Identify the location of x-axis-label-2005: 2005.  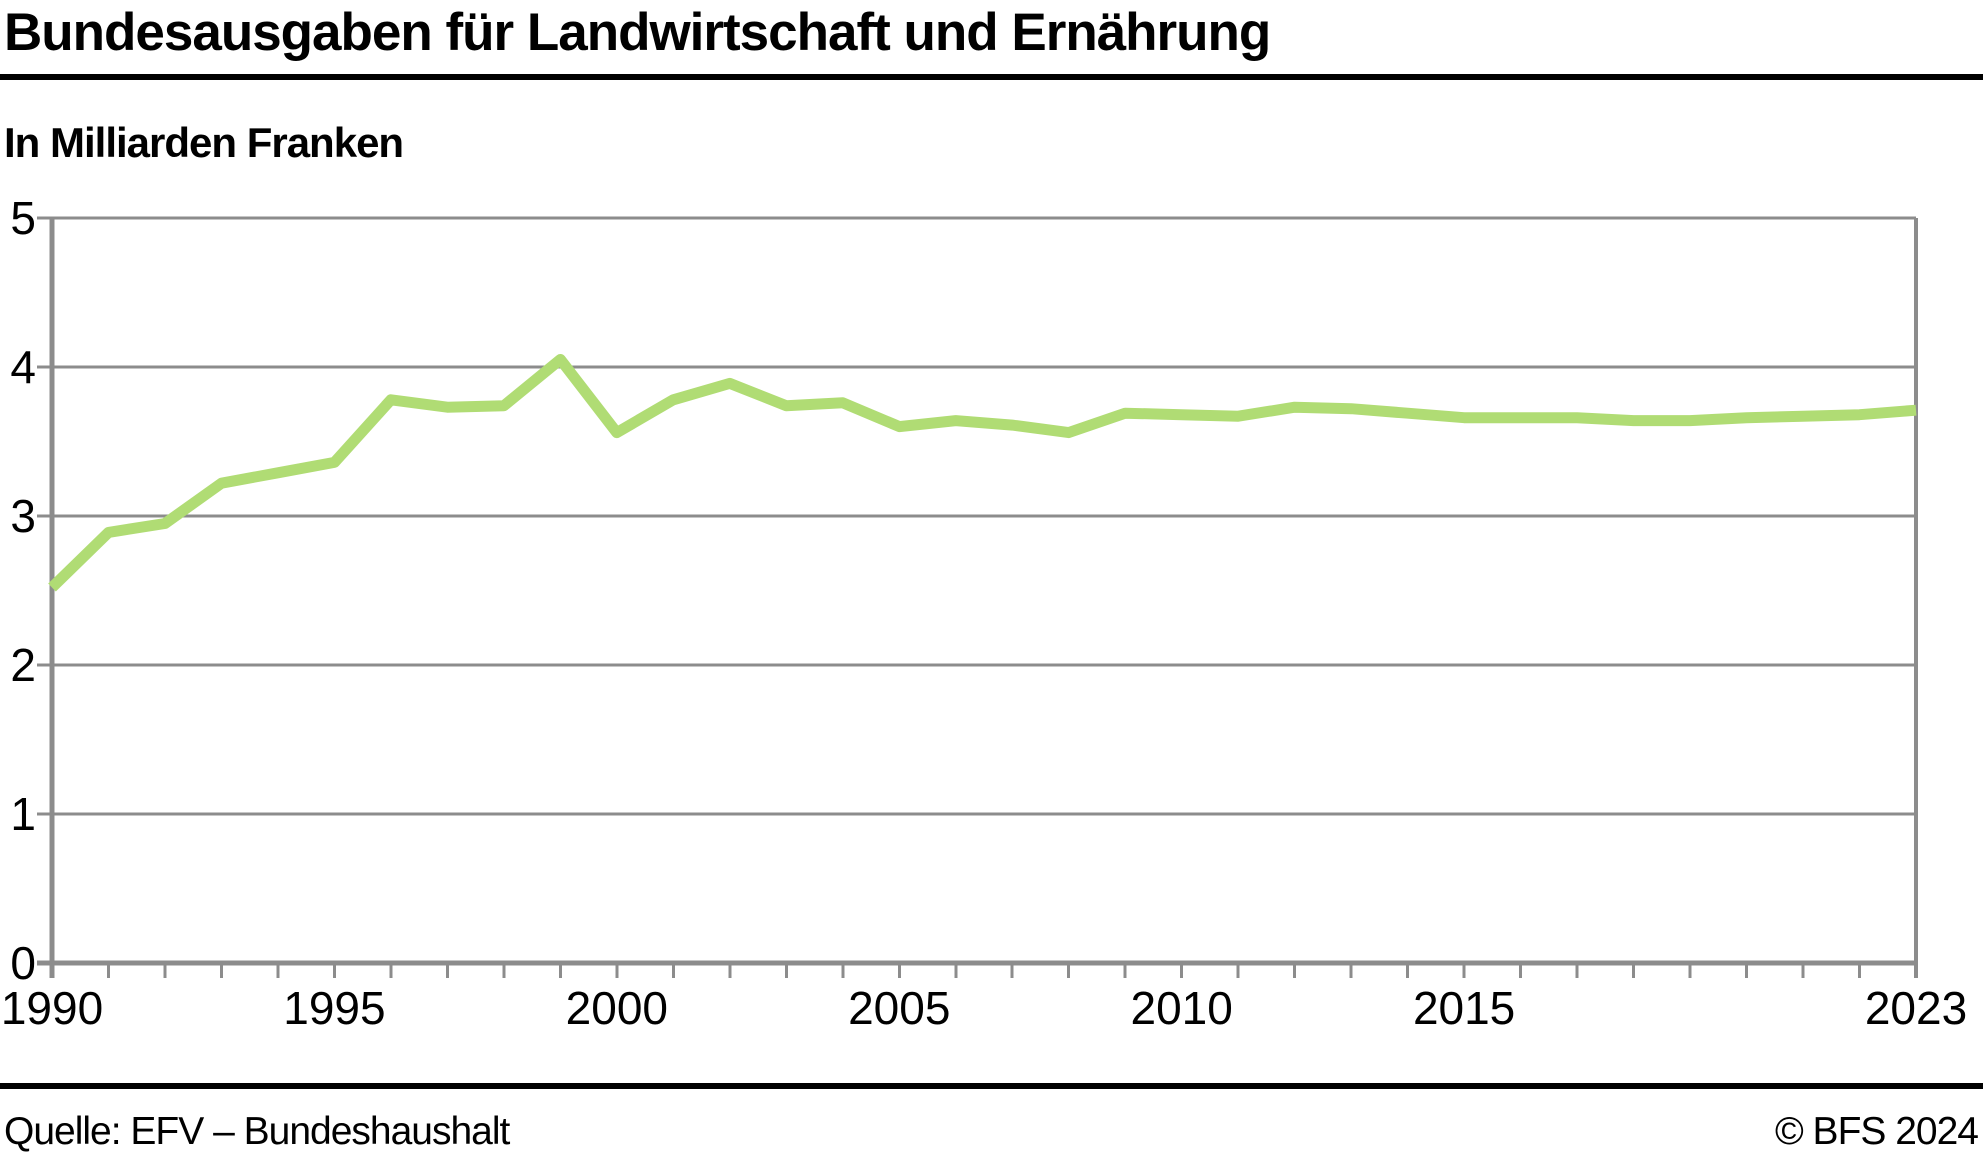
(899, 1008).